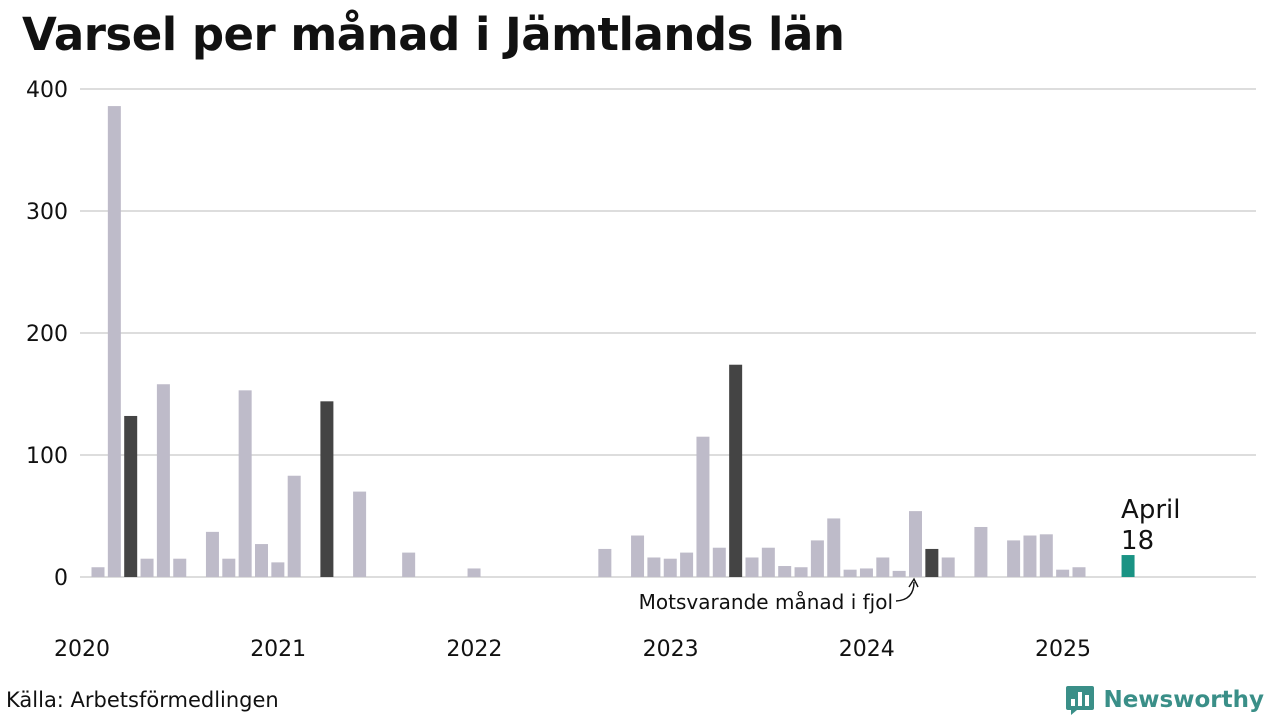 This screenshot has height=720, width=1280. What do you see at coordinates (867, 649) in the screenshot?
I see `x-tick-label: 2024` at bounding box center [867, 649].